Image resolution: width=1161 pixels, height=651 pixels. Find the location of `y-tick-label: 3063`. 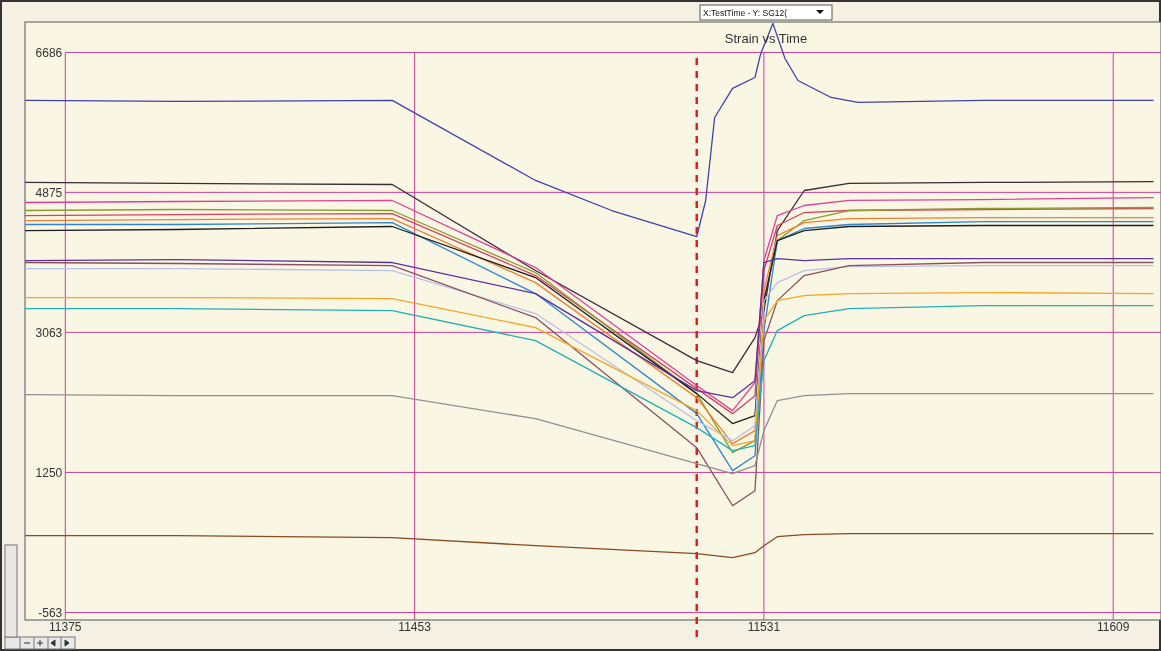

y-tick-label: 3063 is located at coordinates (49, 332).